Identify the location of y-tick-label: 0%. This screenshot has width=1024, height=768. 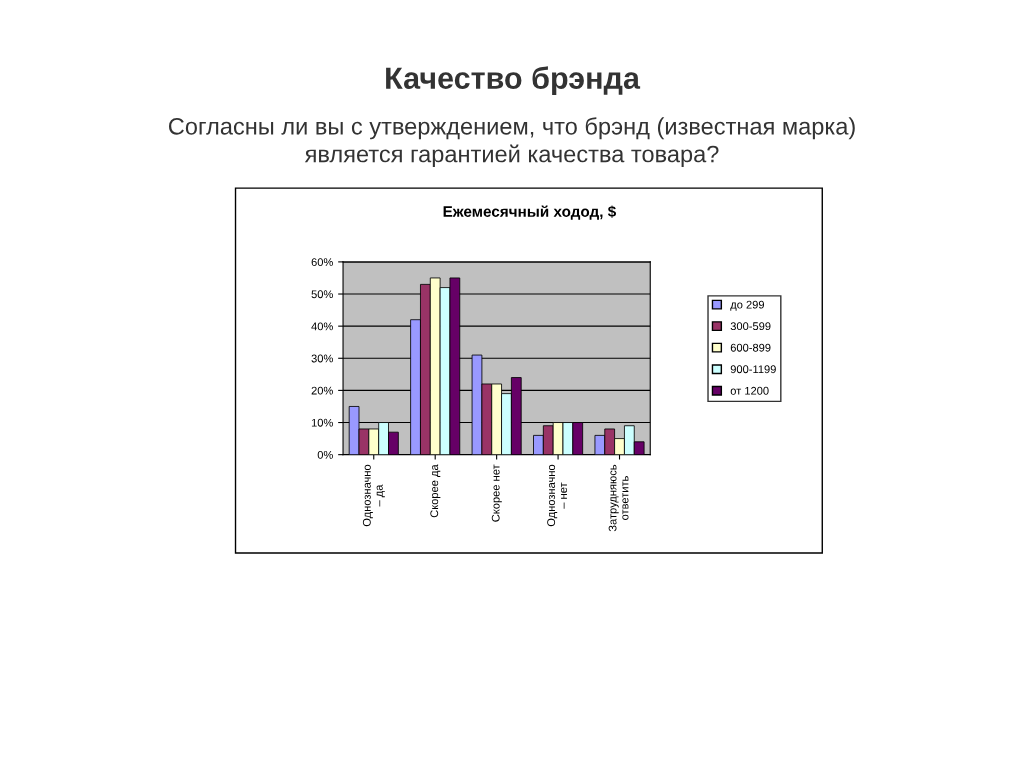
(325, 454).